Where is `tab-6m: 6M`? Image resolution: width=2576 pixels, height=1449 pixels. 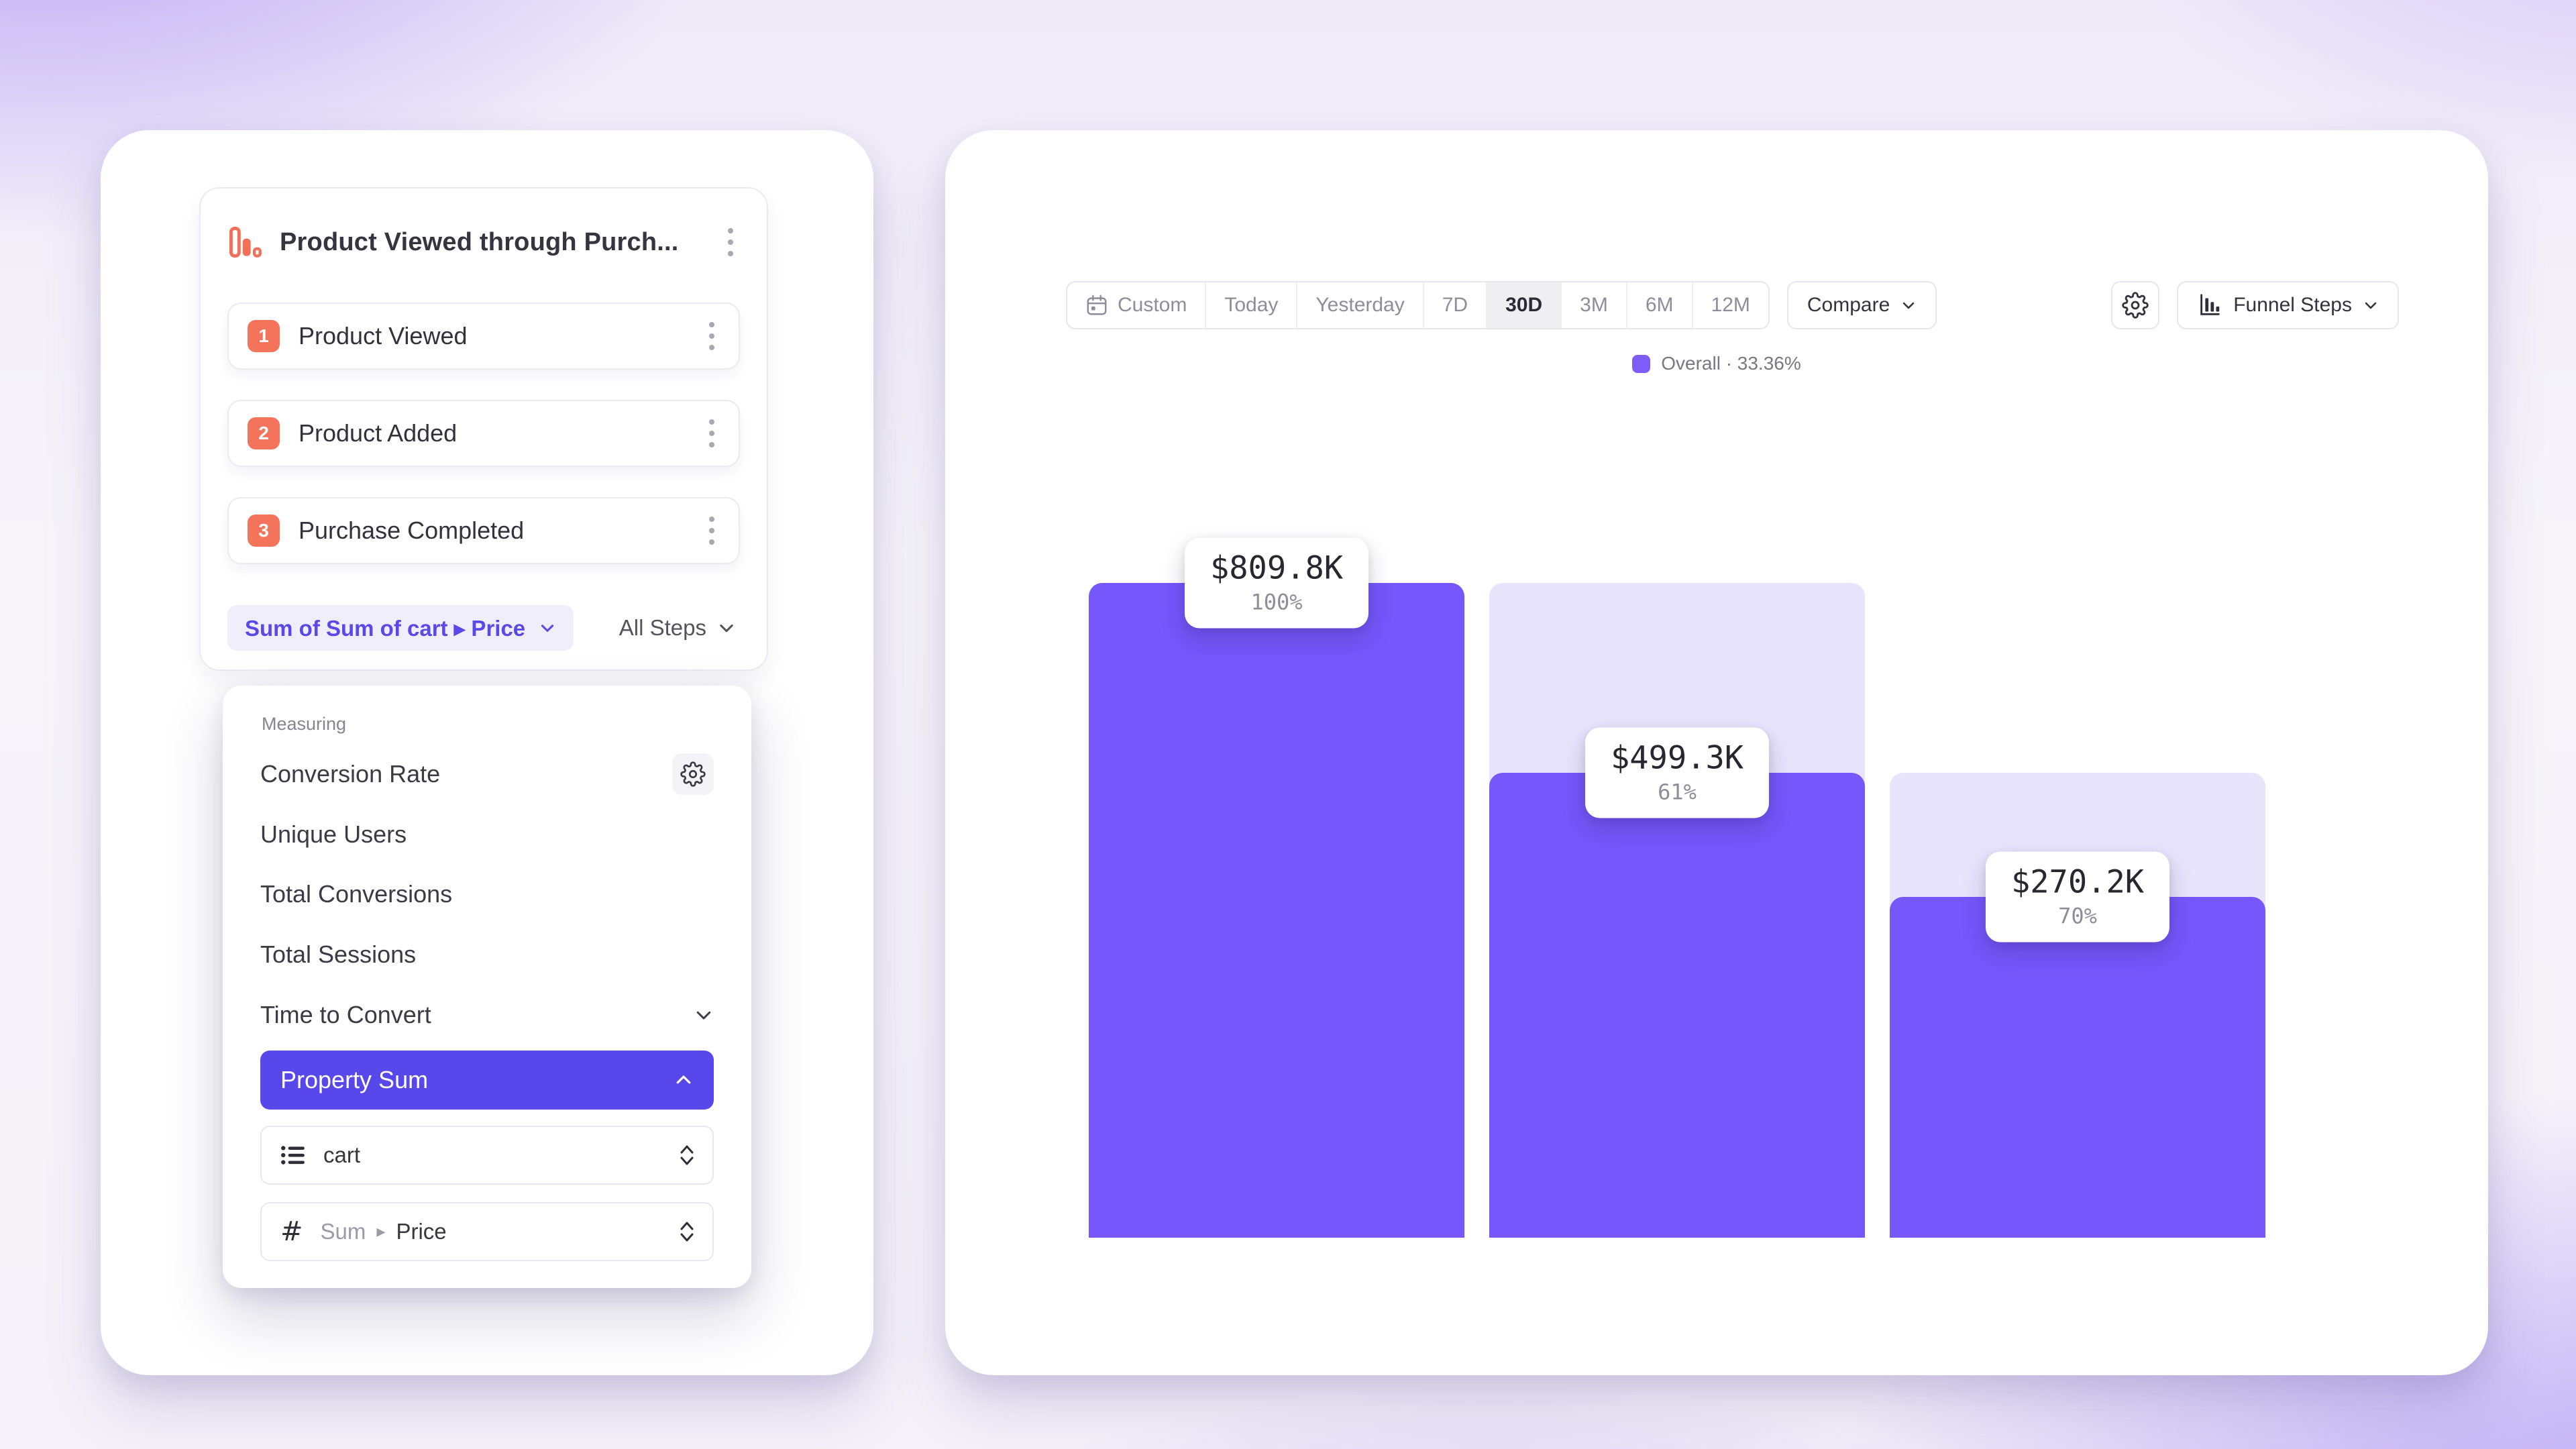
tab-6m: 6M is located at coordinates (1658, 305).